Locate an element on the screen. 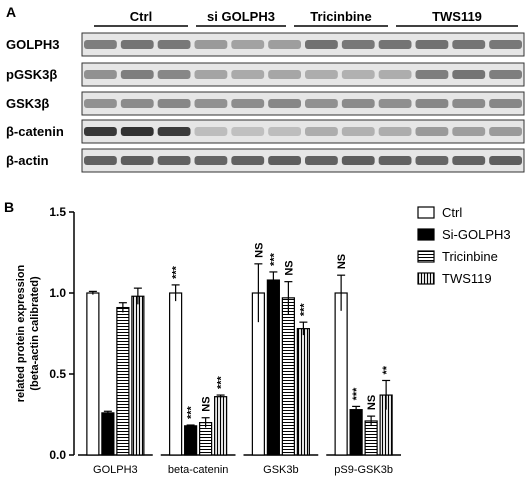 The width and height of the screenshot is (529, 502). group-label: si GOLPH3 is located at coordinates (241, 16).